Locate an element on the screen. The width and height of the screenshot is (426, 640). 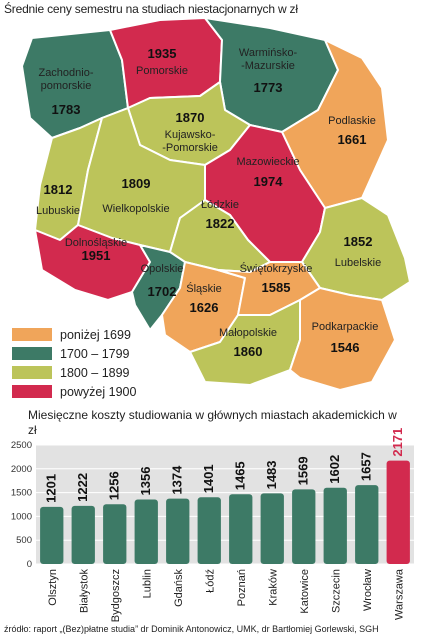
region-name-lodzkie: Łódzkie is located at coordinates (220, 205).